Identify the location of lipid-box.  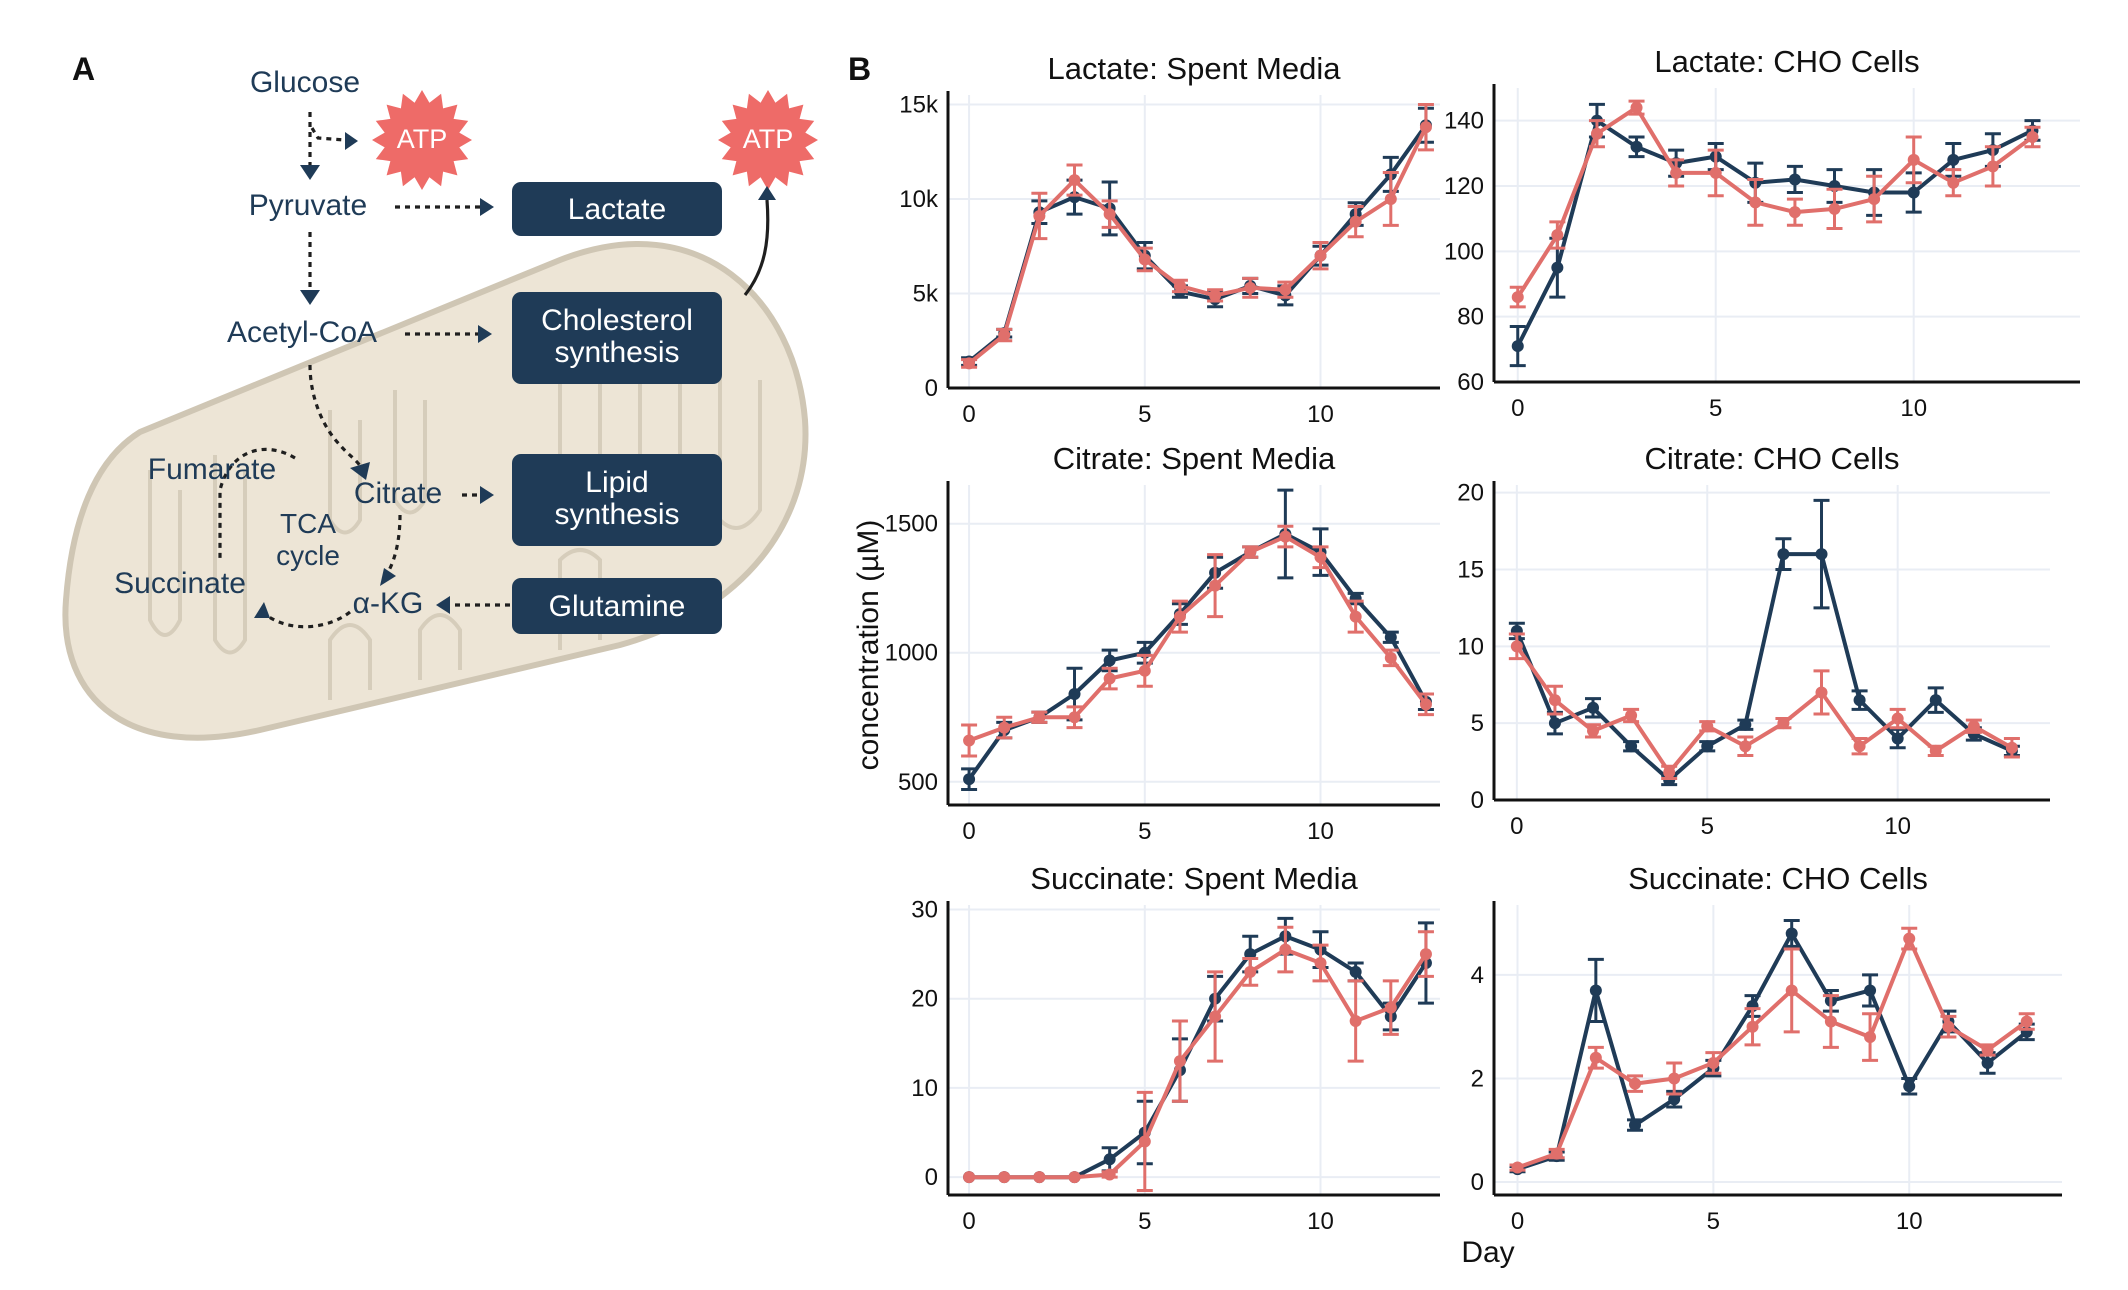
(617, 500).